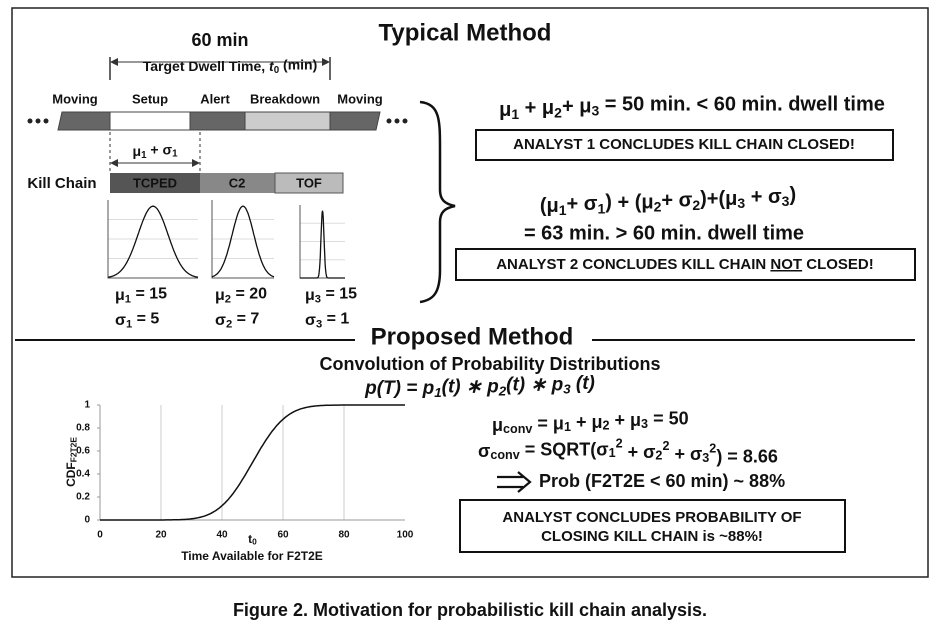 The height and width of the screenshot is (625, 940). I want to click on text-part: 50, so click(679, 418).